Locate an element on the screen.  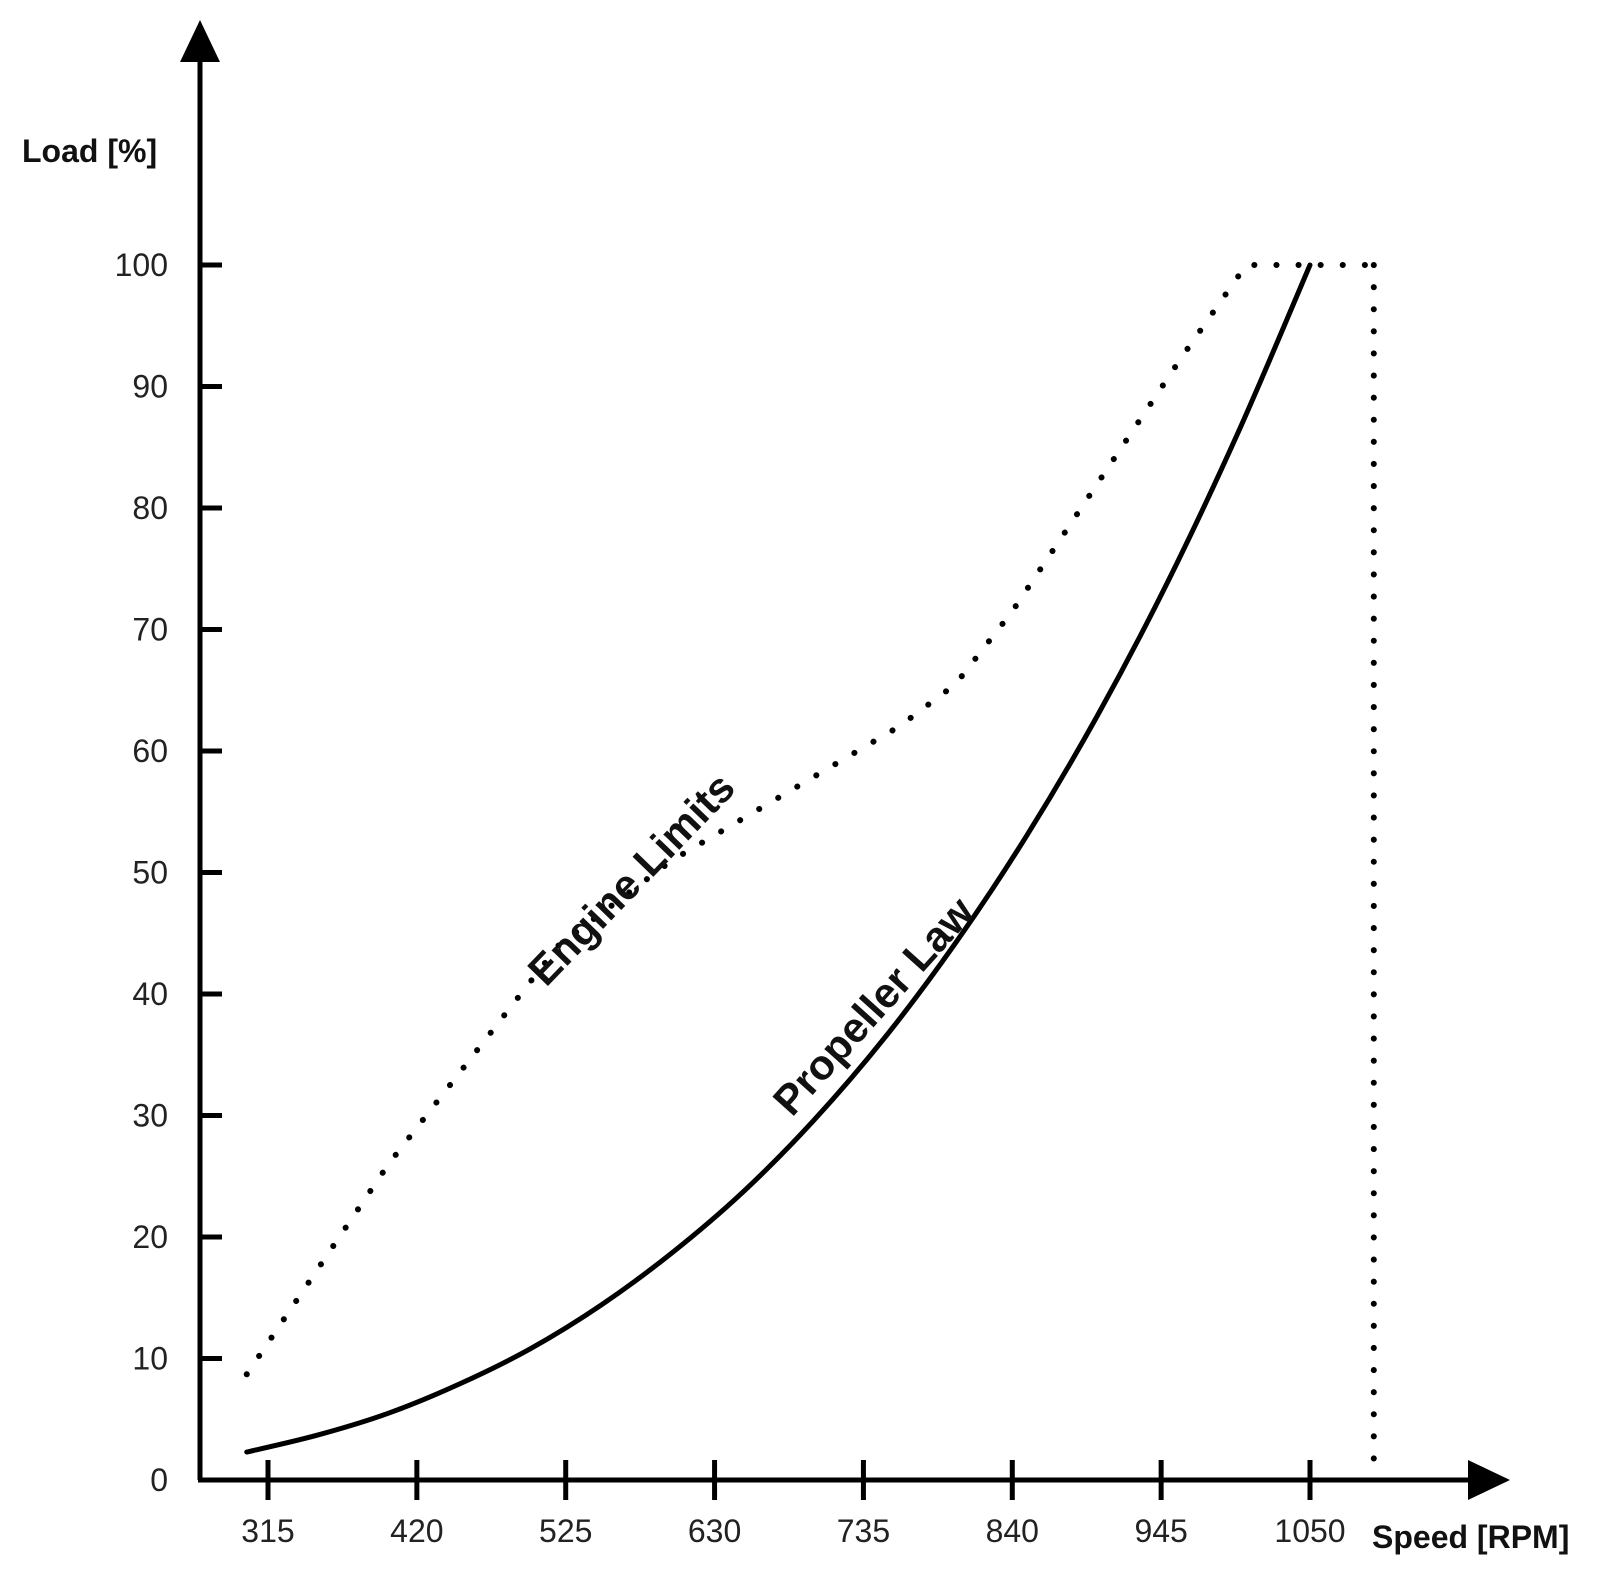
x-tick-label: 840 is located at coordinates (1012, 1531).